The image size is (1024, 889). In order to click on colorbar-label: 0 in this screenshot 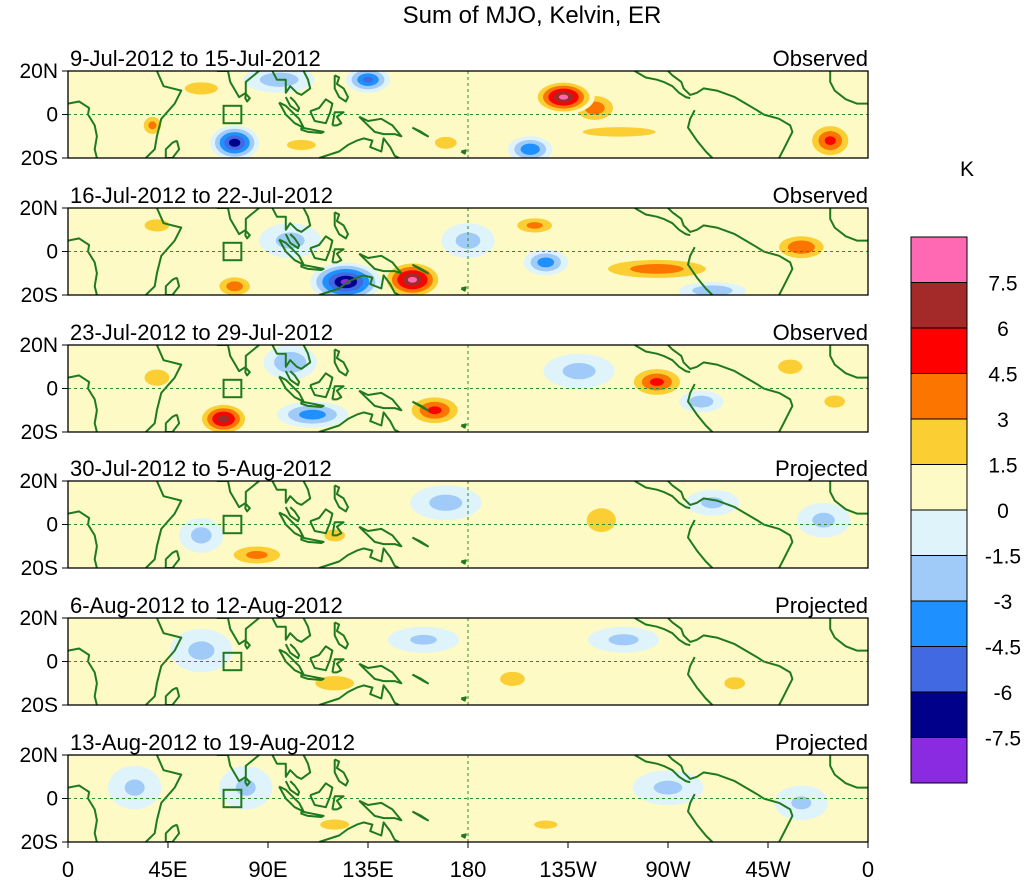, I will do `click(1003, 511)`.